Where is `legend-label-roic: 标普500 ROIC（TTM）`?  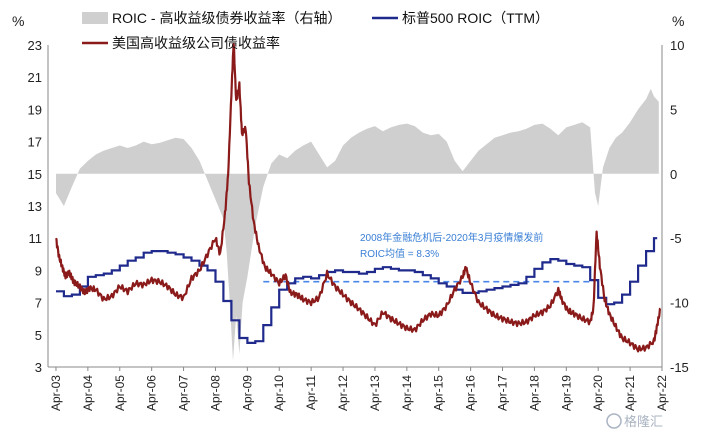 legend-label-roic: 标普500 ROIC（TTM） is located at coordinates (475, 18).